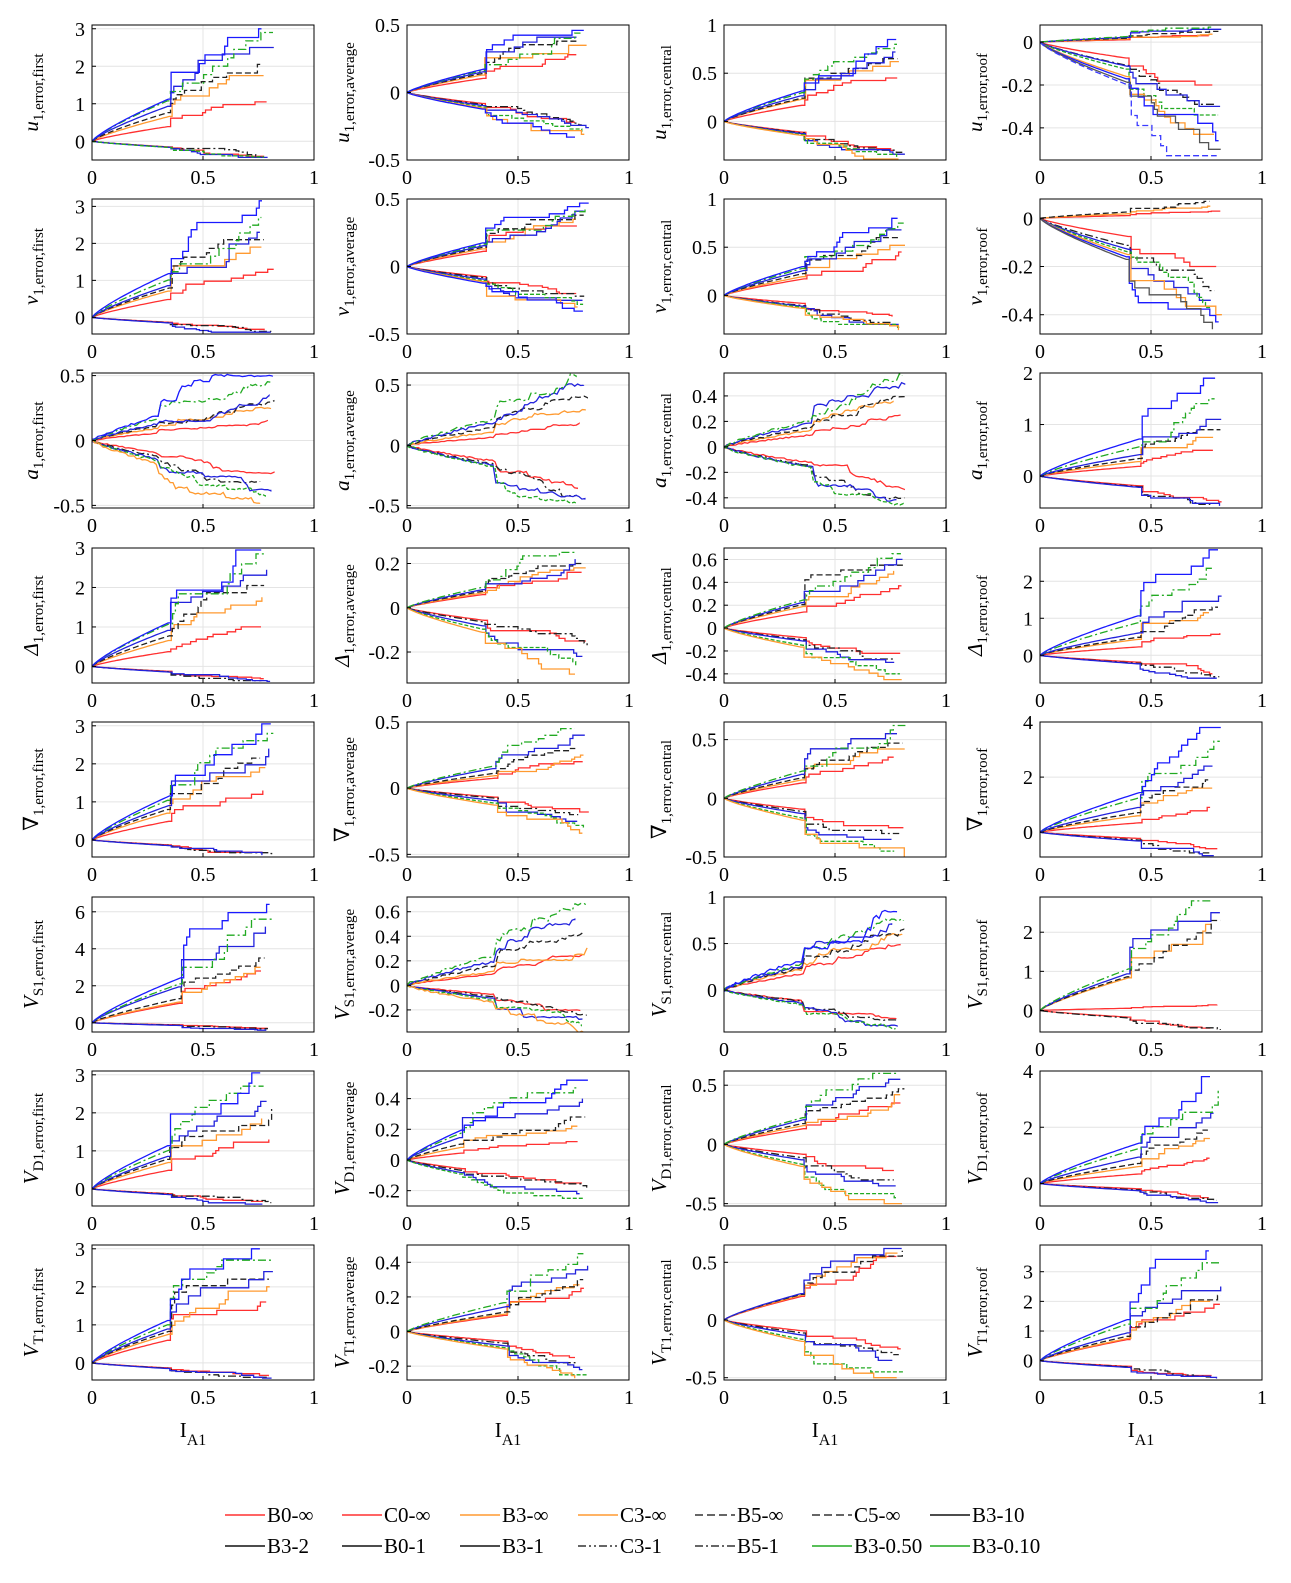 This screenshot has height=1583, width=1291. What do you see at coordinates (269, 1515) in the screenshot?
I see `legend-item: B0-∞` at bounding box center [269, 1515].